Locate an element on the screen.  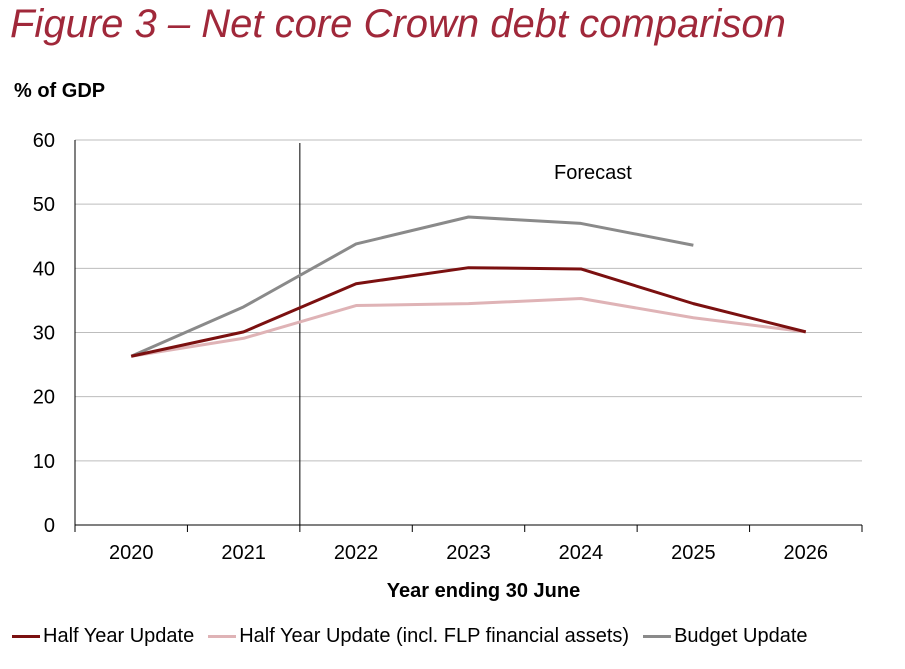
legend-label-budget-update: Budget Update is located at coordinates (741, 636).